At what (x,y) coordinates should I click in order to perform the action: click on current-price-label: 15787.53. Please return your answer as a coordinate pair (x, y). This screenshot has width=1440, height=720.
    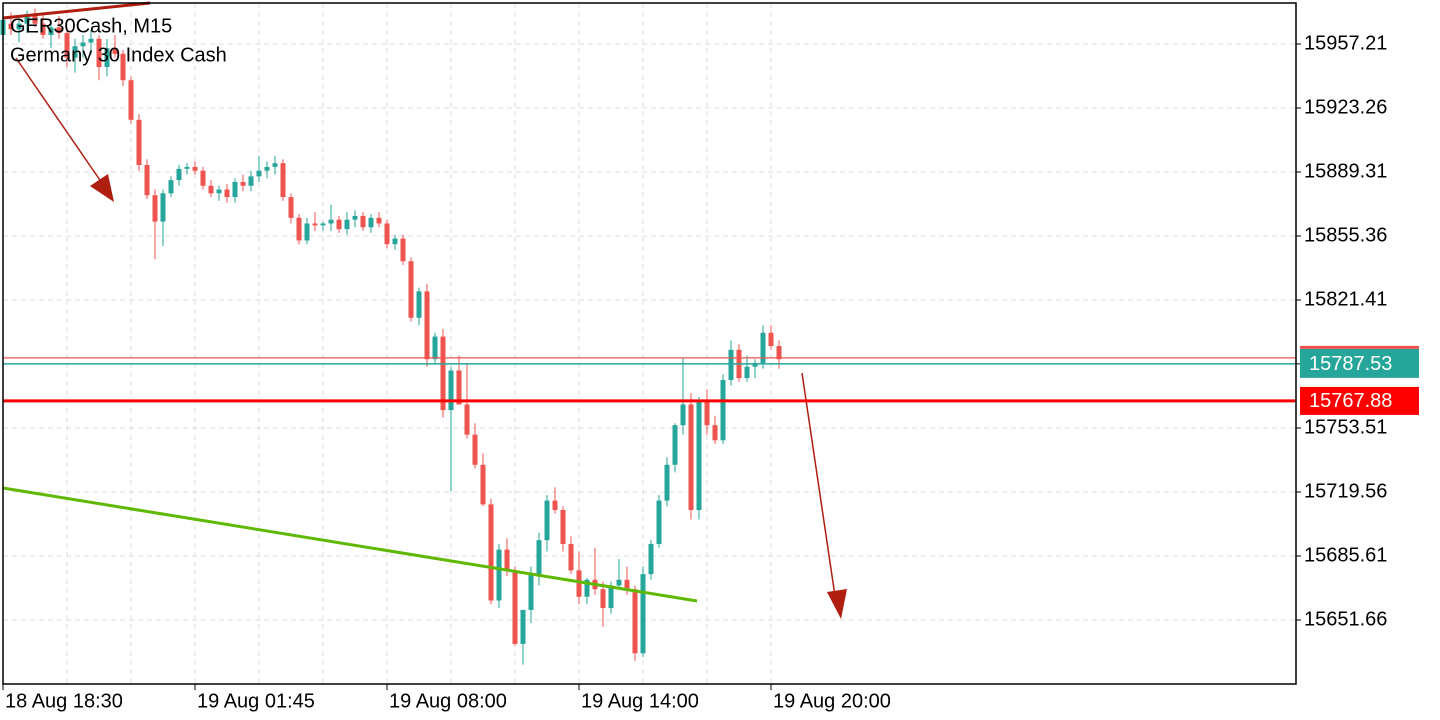
    Looking at the image, I should click on (1350, 364).